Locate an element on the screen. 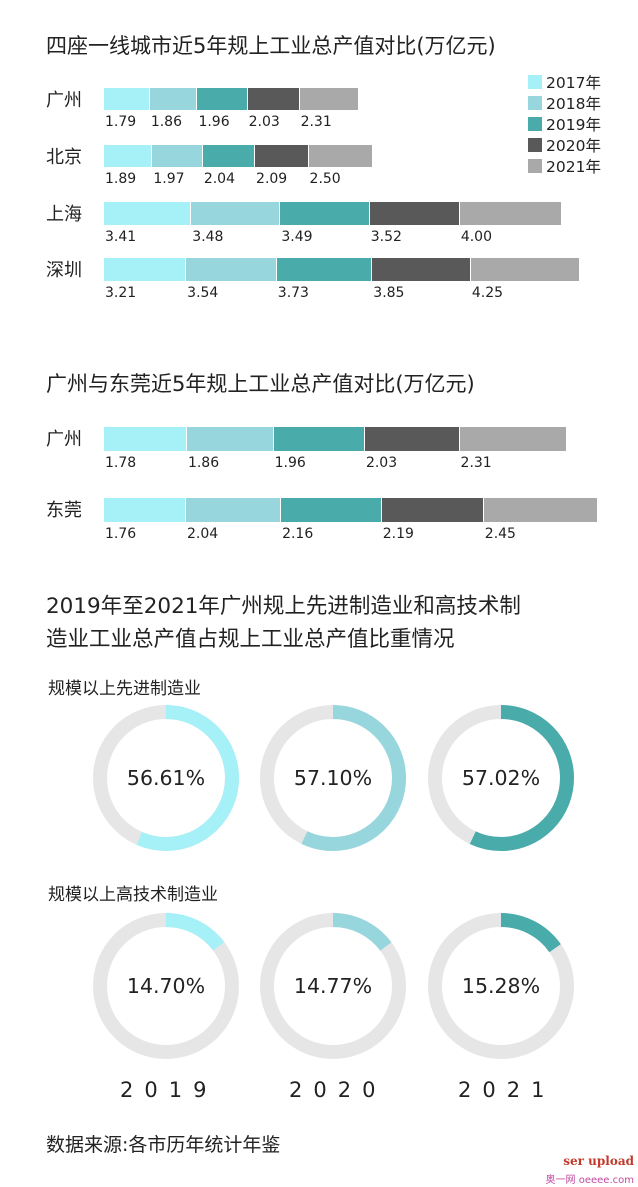  donut-percent-label: 14.70% is located at coordinates (166, 986).